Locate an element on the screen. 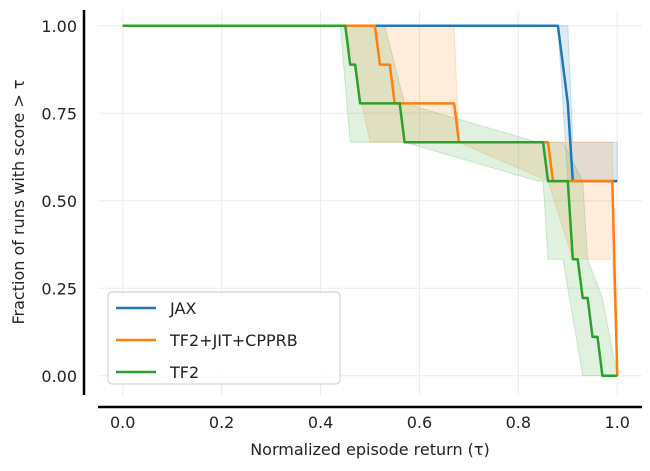  y-tick-label: 0.25 is located at coordinates (59, 288).